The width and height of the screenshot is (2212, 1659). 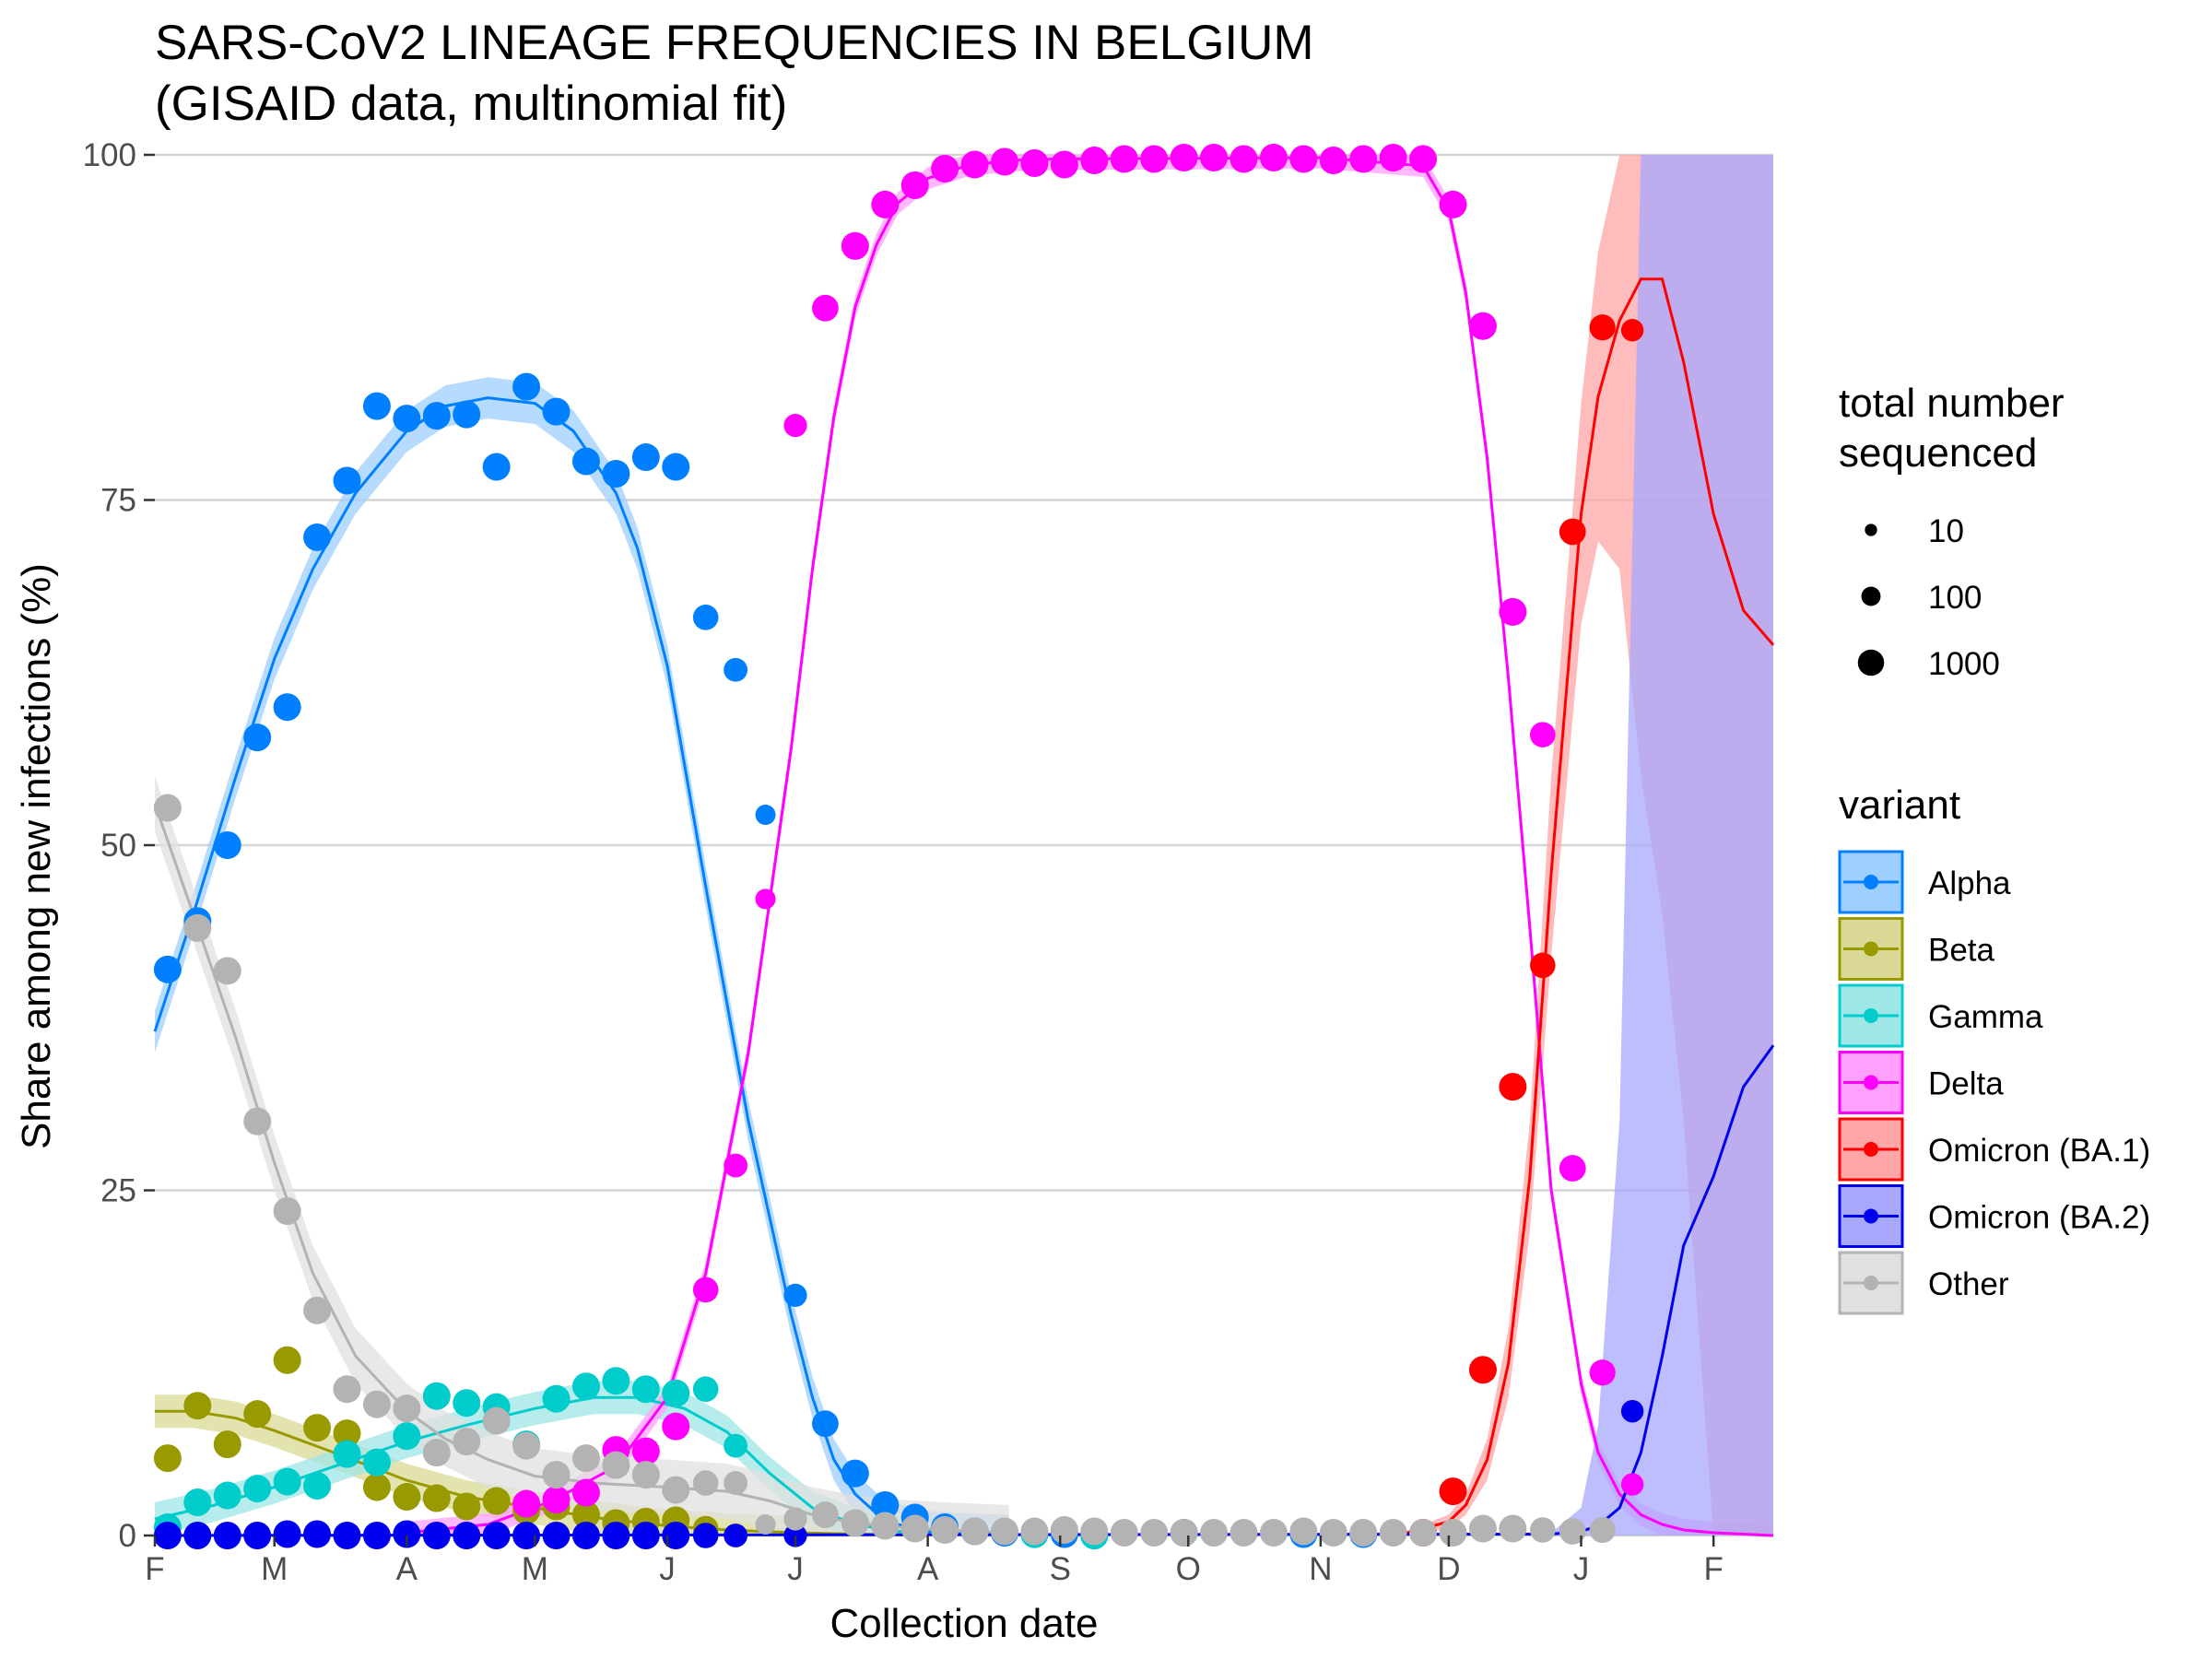 What do you see at coordinates (795, 1569) in the screenshot?
I see `x-tick-label-5: J` at bounding box center [795, 1569].